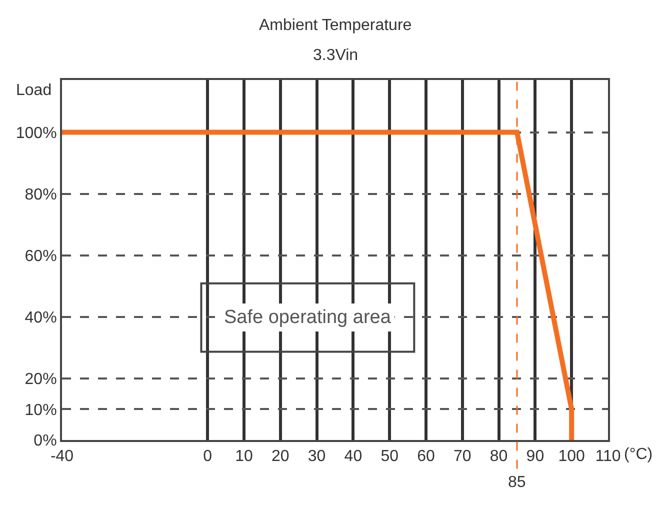 This screenshot has width=664, height=510. What do you see at coordinates (40, 318) in the screenshot?
I see `y-tick-label: 40%` at bounding box center [40, 318].